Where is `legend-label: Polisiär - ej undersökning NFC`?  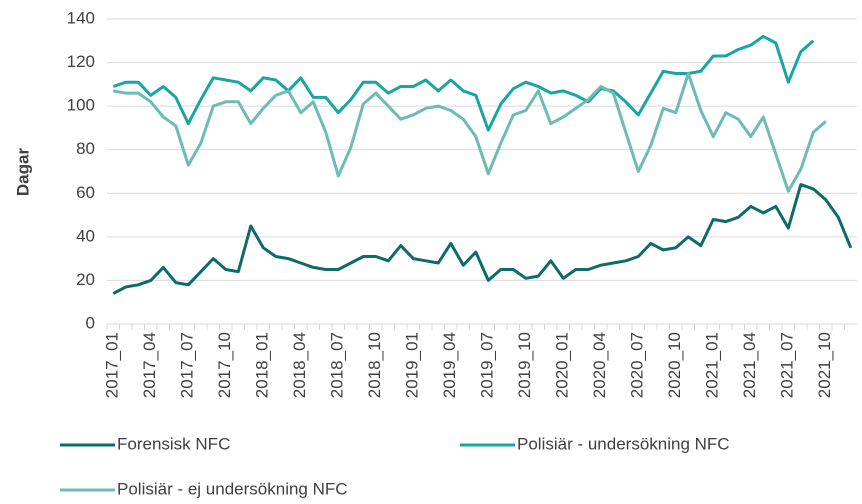
legend-label: Polisiär - ej undersökning NFC is located at coordinates (232, 488).